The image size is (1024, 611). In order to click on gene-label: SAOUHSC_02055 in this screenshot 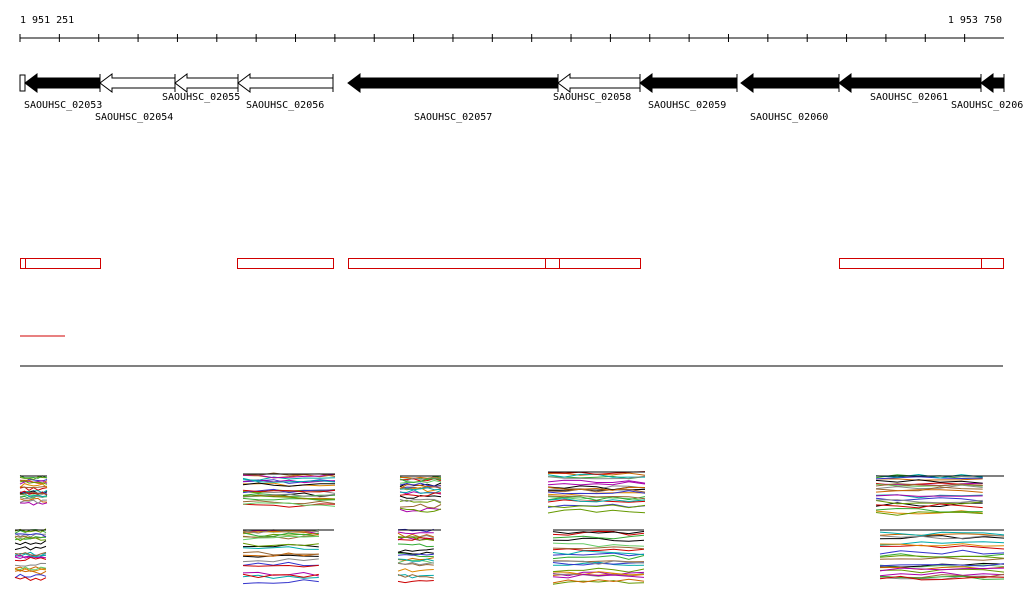, I will do `click(201, 97)`.